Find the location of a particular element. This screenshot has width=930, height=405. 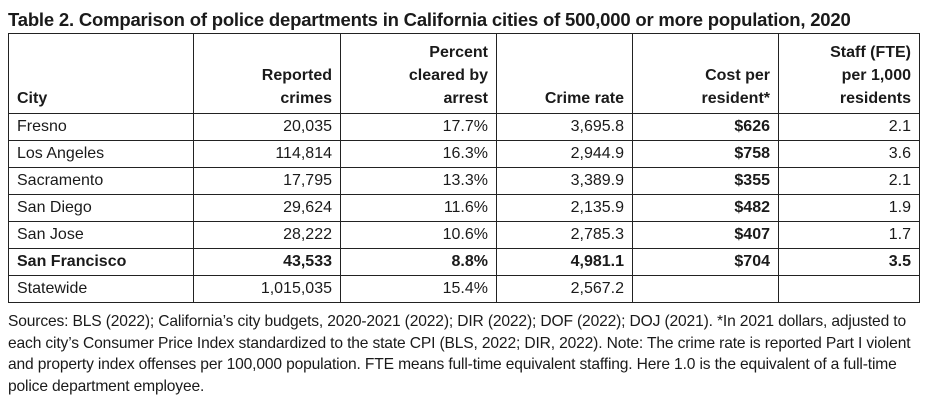

table-row: San Francisco 43,533 8.8% 4,981.1 $704 3.5 is located at coordinates (464, 262).